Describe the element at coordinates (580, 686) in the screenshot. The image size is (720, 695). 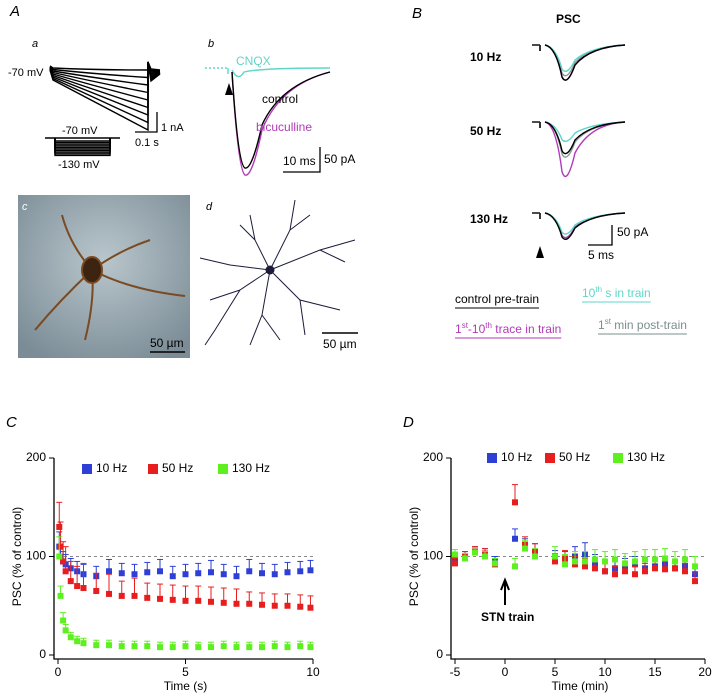
I see `x-axis-label: Time (min)` at that location.